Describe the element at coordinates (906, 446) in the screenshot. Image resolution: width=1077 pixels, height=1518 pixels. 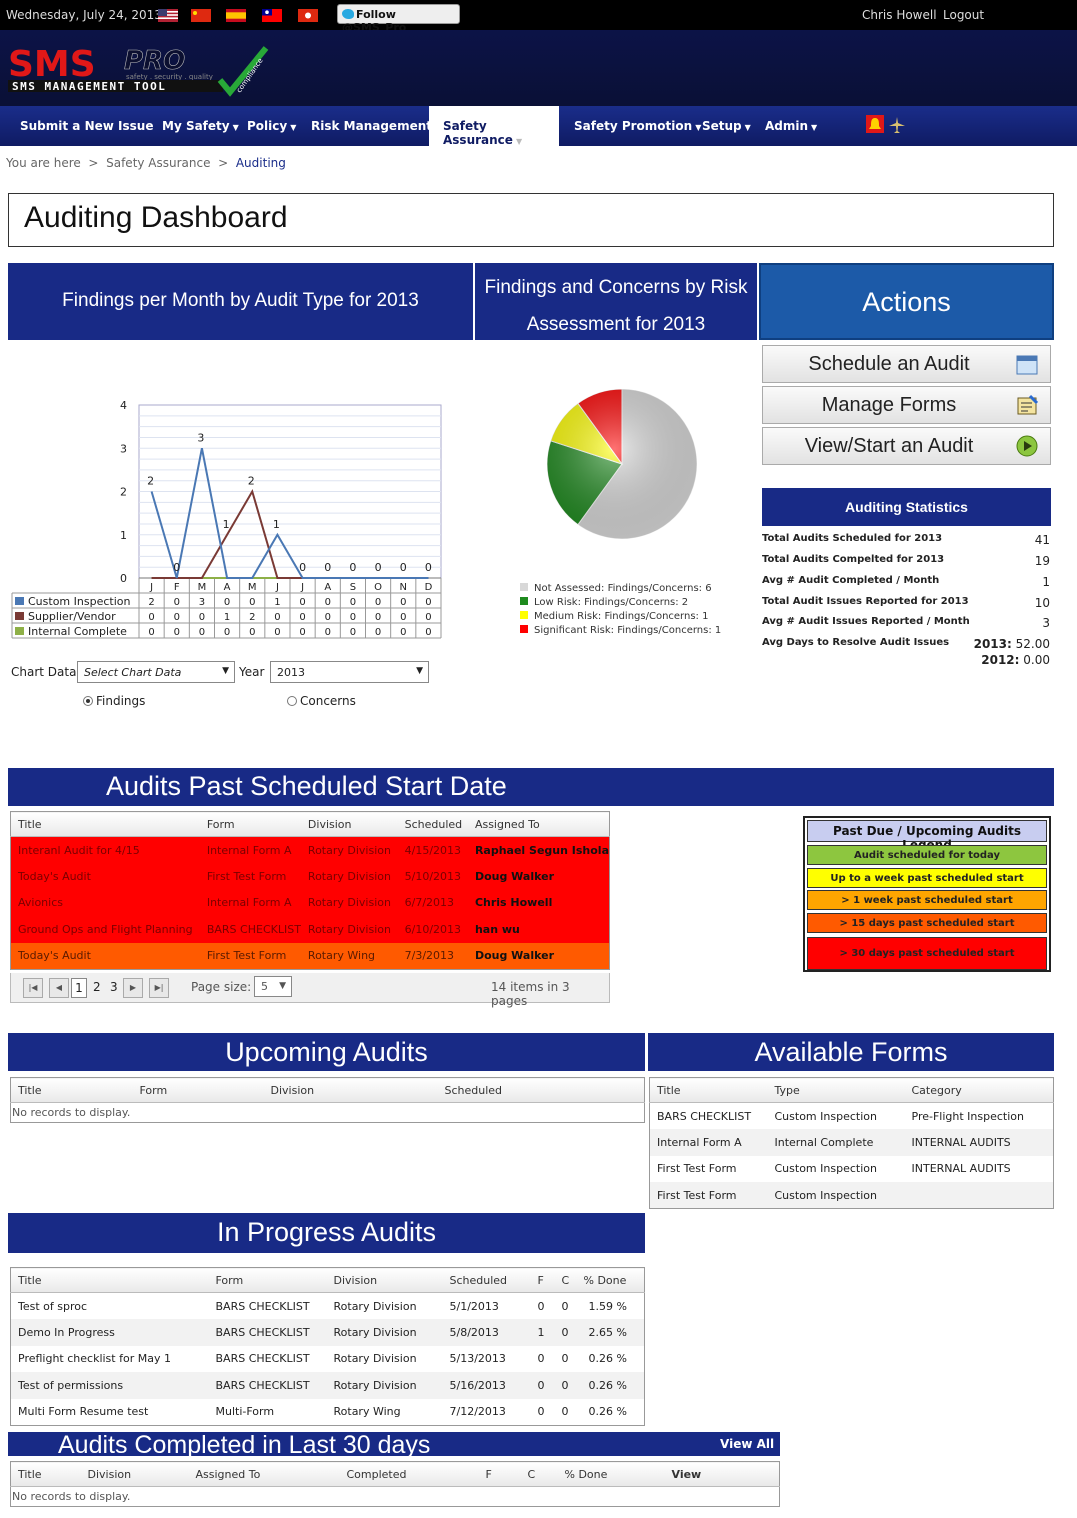
I see `view-start-audit-button: View/Start an Audit` at that location.